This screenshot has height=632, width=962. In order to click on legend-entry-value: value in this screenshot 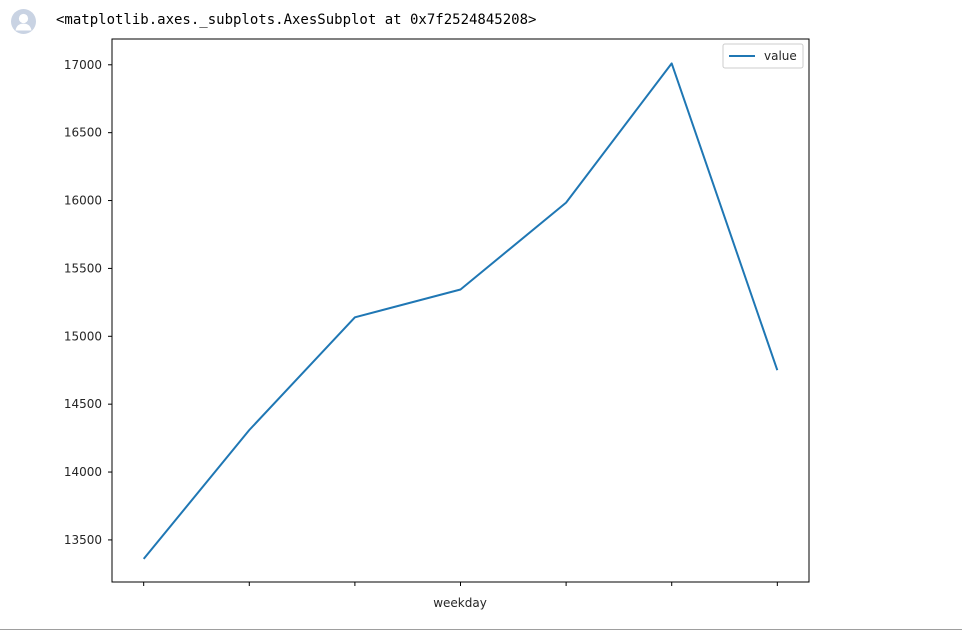, I will do `click(780, 56)`.